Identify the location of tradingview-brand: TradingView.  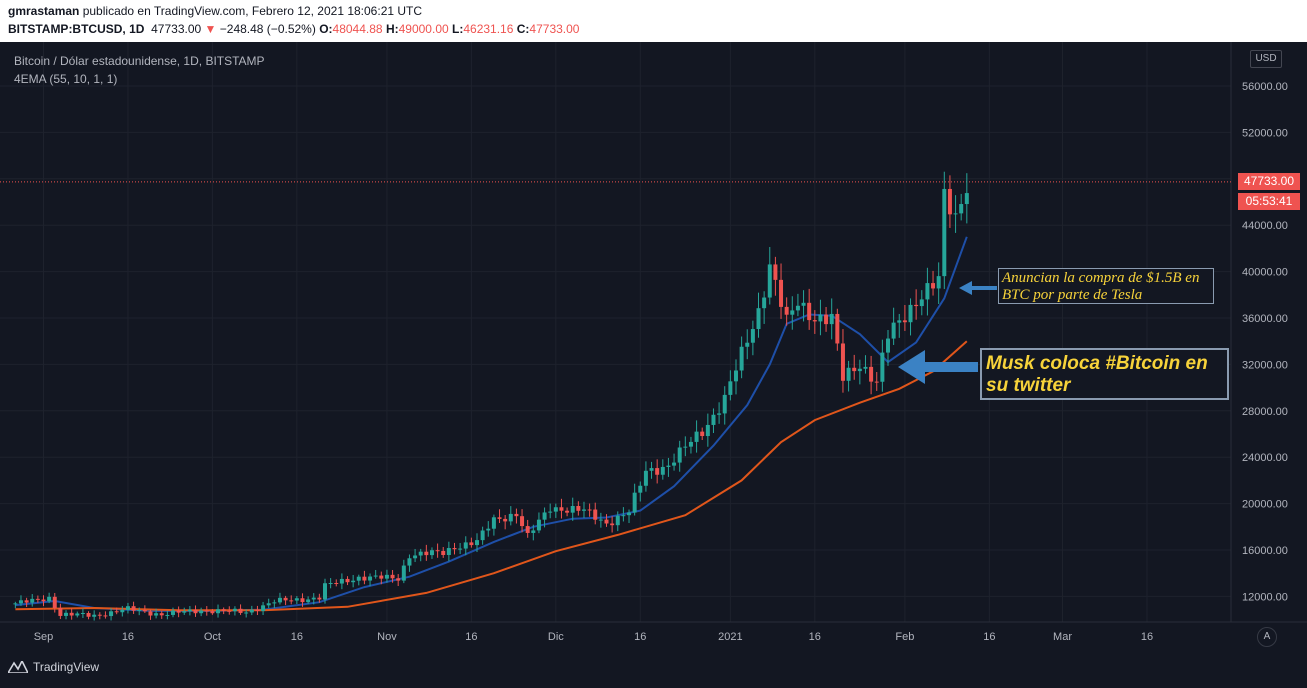
(66, 667).